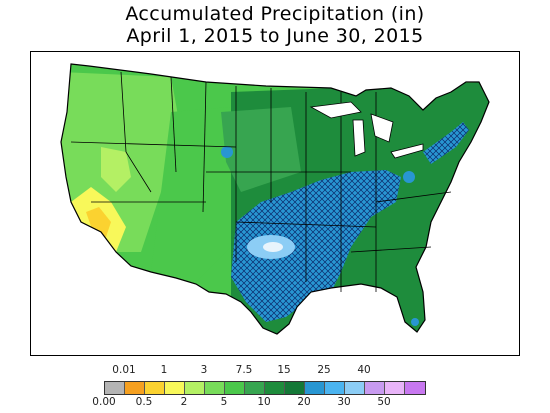  What do you see at coordinates (407, 151) in the screenshot?
I see `lake-erie` at bounding box center [407, 151].